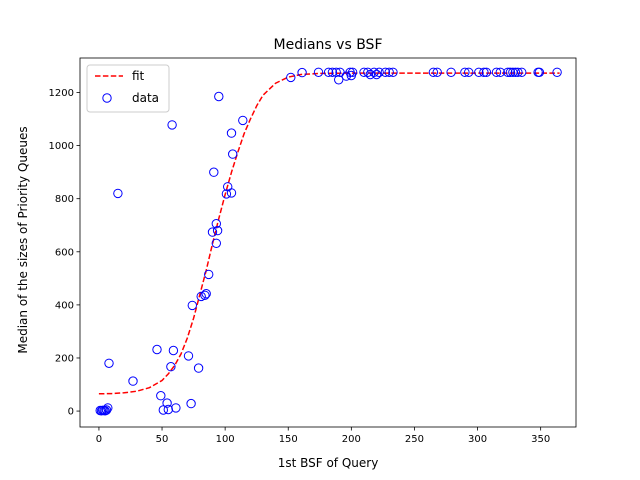 The image size is (640, 480). I want to click on x-tick-label: 350, so click(540, 439).